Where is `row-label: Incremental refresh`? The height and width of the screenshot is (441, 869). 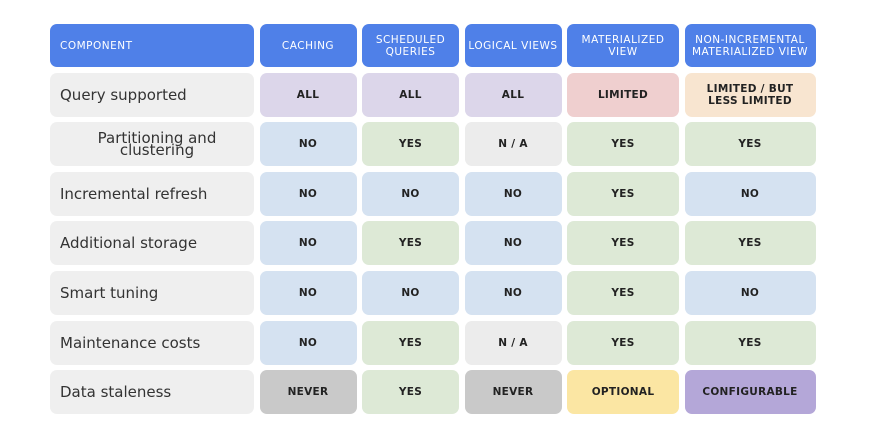 row-label: Incremental refresh is located at coordinates (152, 193).